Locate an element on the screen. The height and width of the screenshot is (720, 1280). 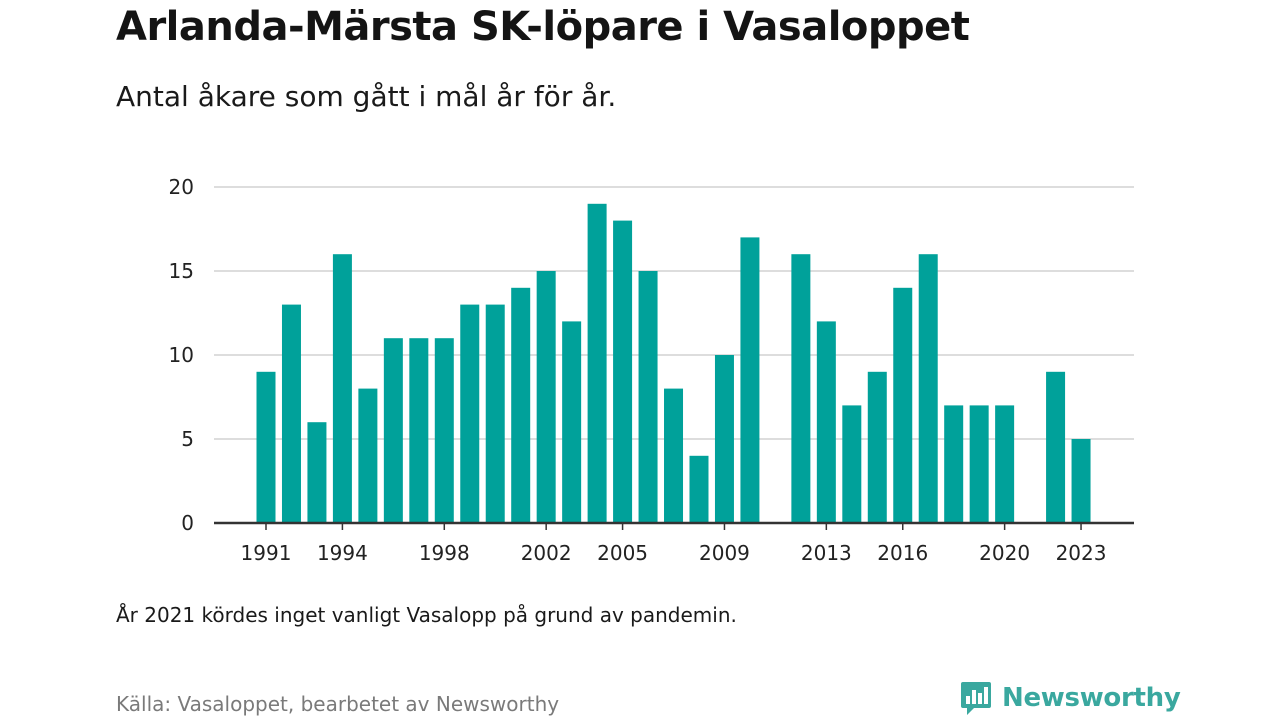
x-tick-label: 1994 is located at coordinates (342, 553).